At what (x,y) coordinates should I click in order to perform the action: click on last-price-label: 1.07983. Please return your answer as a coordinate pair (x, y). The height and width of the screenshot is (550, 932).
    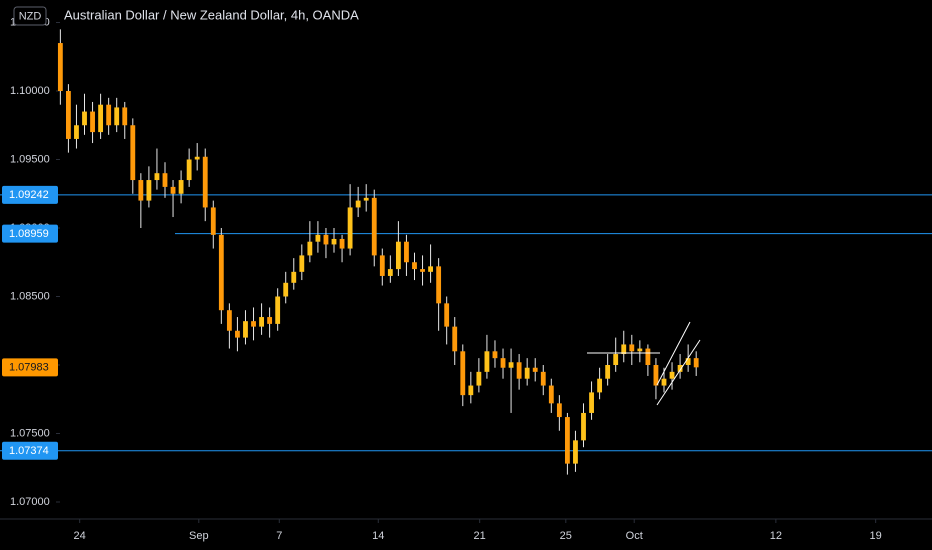
    Looking at the image, I should click on (29, 368).